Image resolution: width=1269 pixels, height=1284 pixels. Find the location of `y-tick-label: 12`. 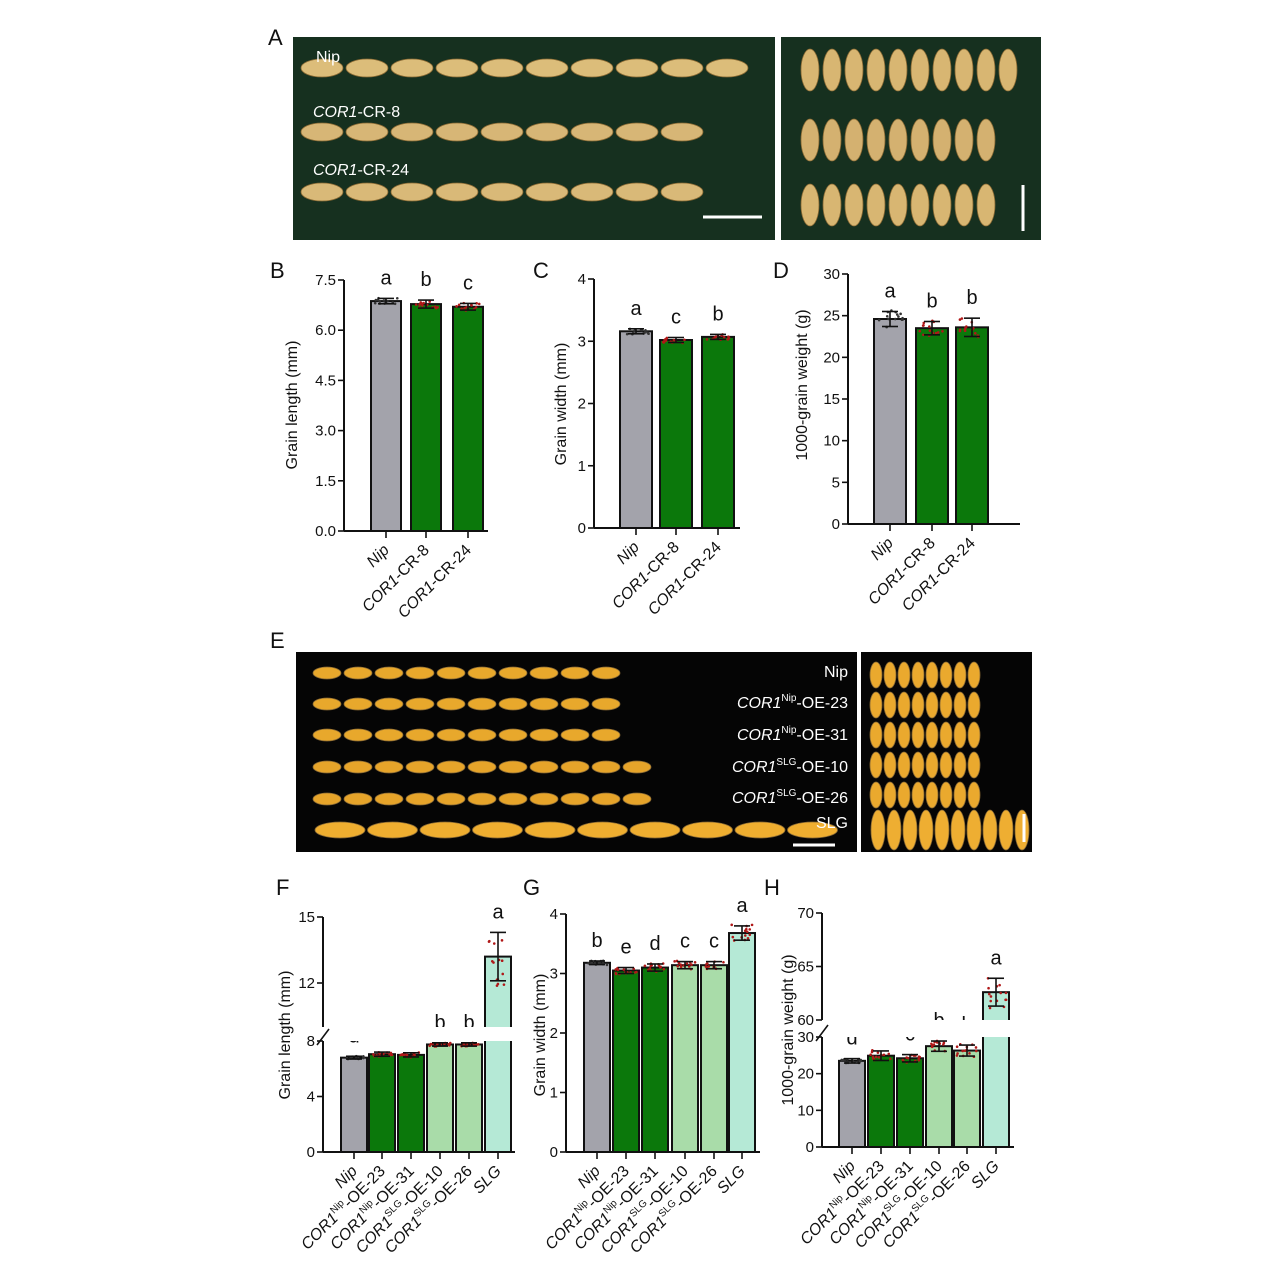

y-tick-label: 12 is located at coordinates (306, 983).